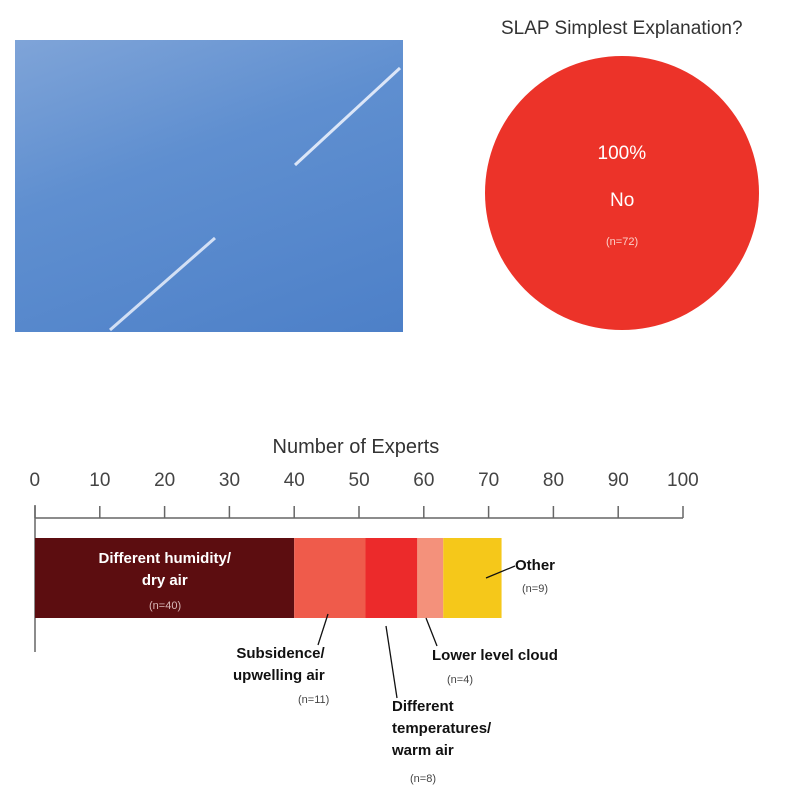 This screenshot has height=785, width=790. What do you see at coordinates (279, 664) in the screenshot?
I see `series-label: Subsidence/ upwelling air` at bounding box center [279, 664].